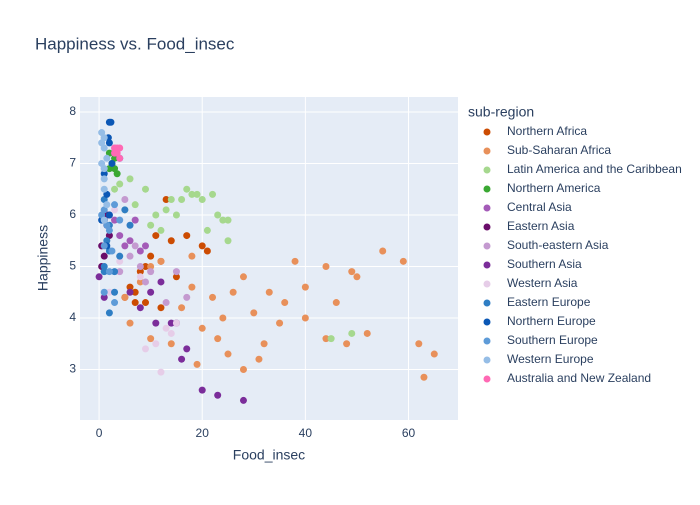 The height and width of the screenshot is (505, 700). What do you see at coordinates (551, 321) in the screenshot?
I see `legend-label: Northern Europe` at bounding box center [551, 321].